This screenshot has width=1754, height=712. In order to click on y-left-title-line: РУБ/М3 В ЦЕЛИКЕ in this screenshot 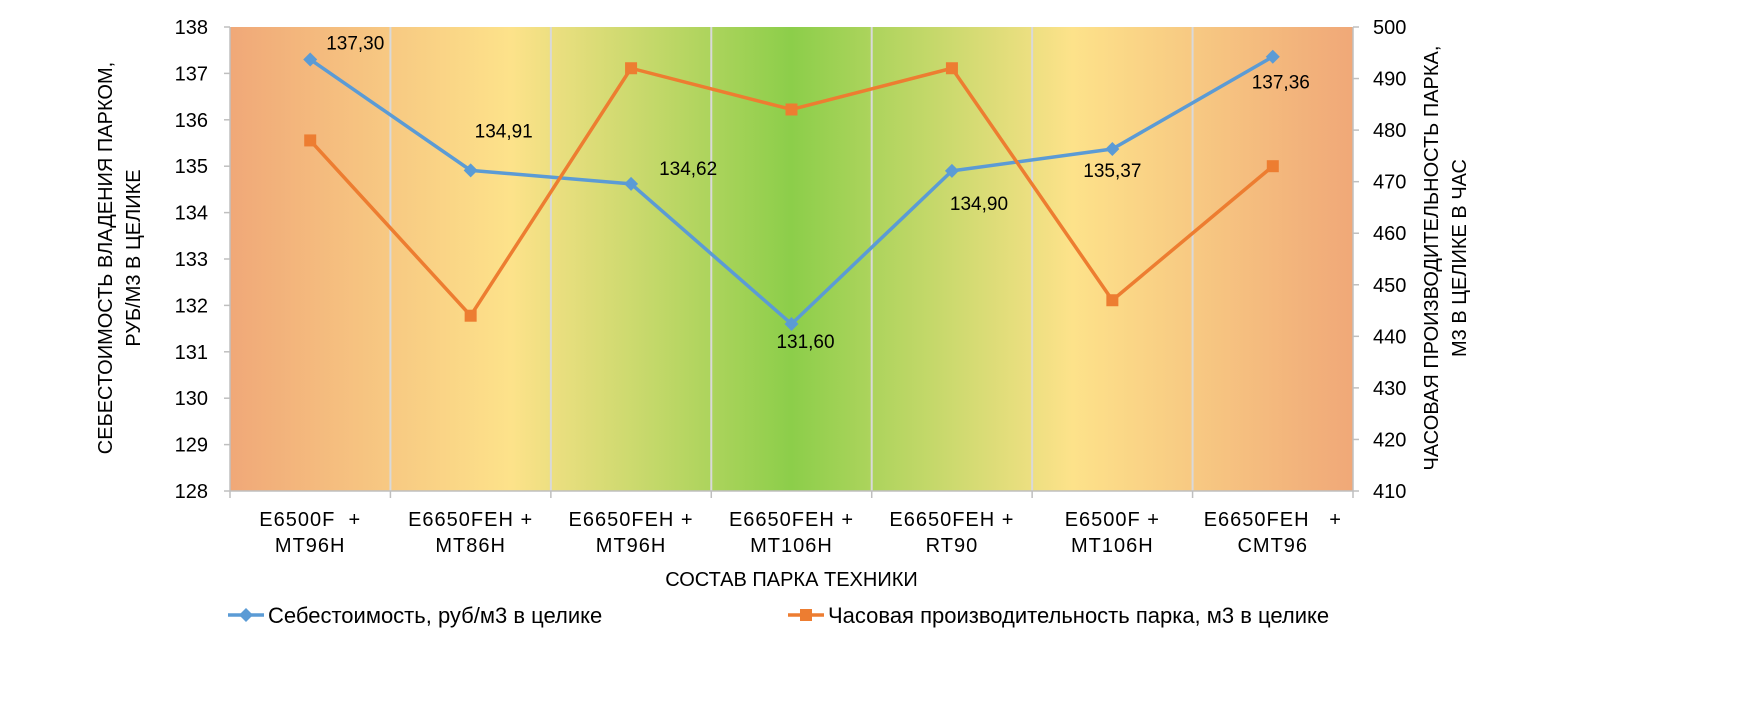, I will do `click(134, 257)`.